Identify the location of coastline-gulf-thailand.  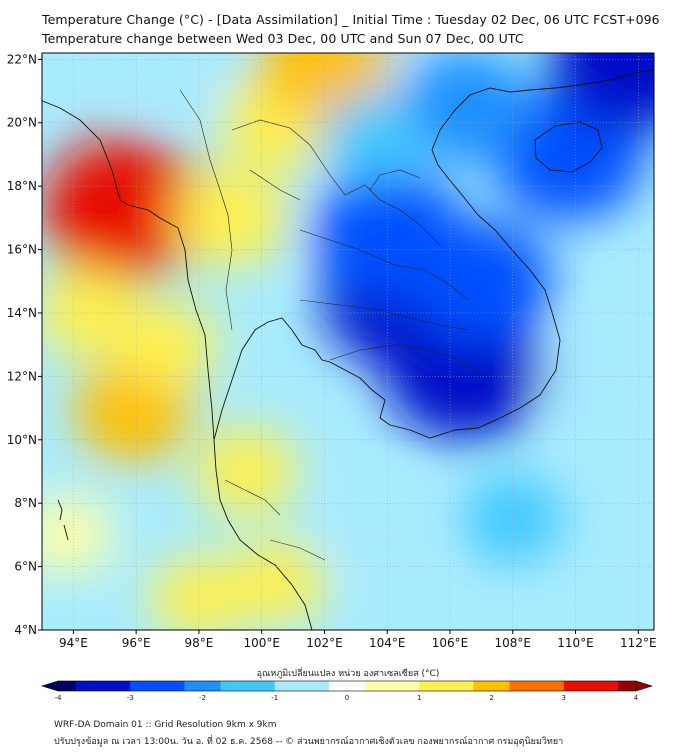
(302, 379).